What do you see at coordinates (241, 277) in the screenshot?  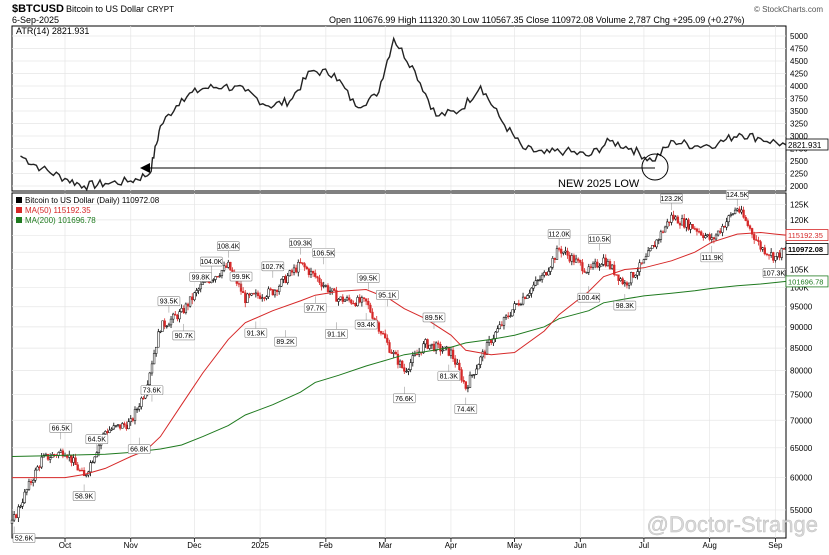 I see `svg-text: 99.9K` at bounding box center [241, 277].